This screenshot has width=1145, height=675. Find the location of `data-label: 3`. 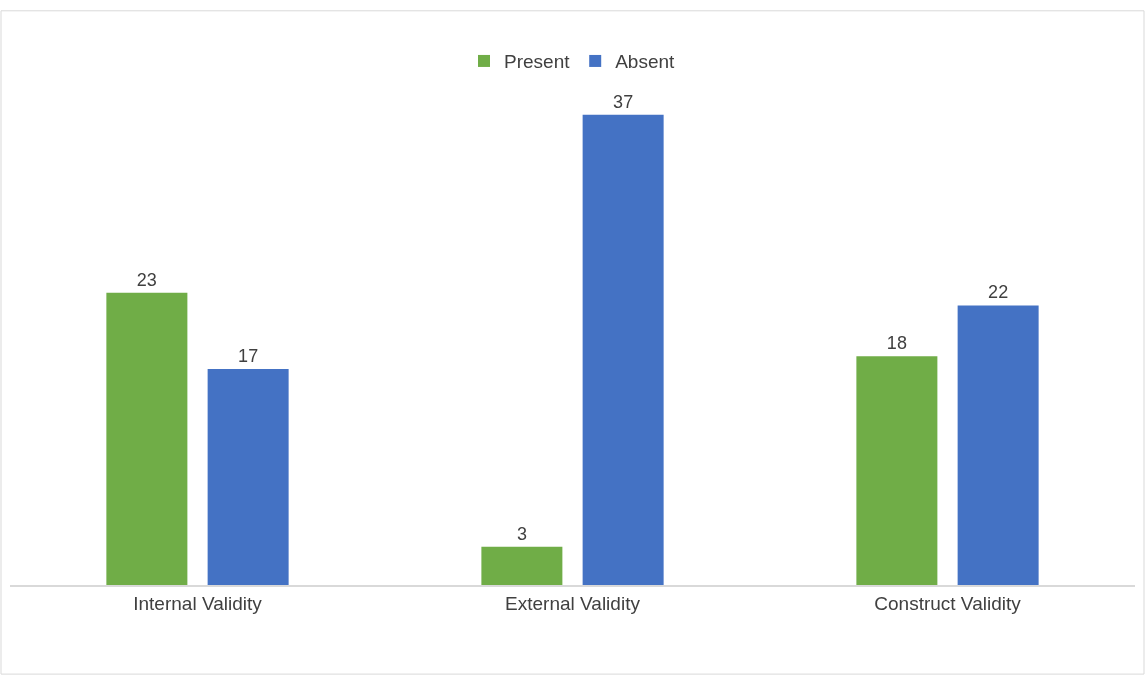

data-label: 3 is located at coordinates (521, 533).